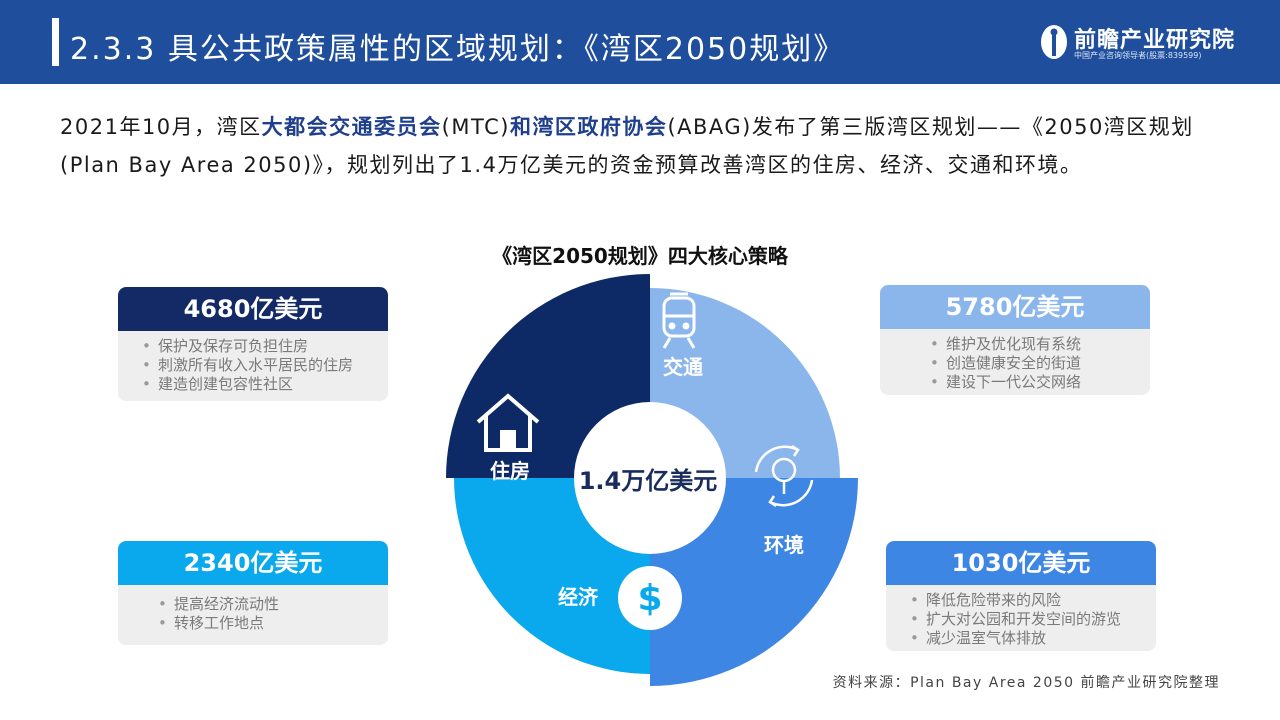 This screenshot has height=720, width=1280. Describe the element at coordinates (55, 42) in the screenshot. I see `title-accent-bar` at that location.